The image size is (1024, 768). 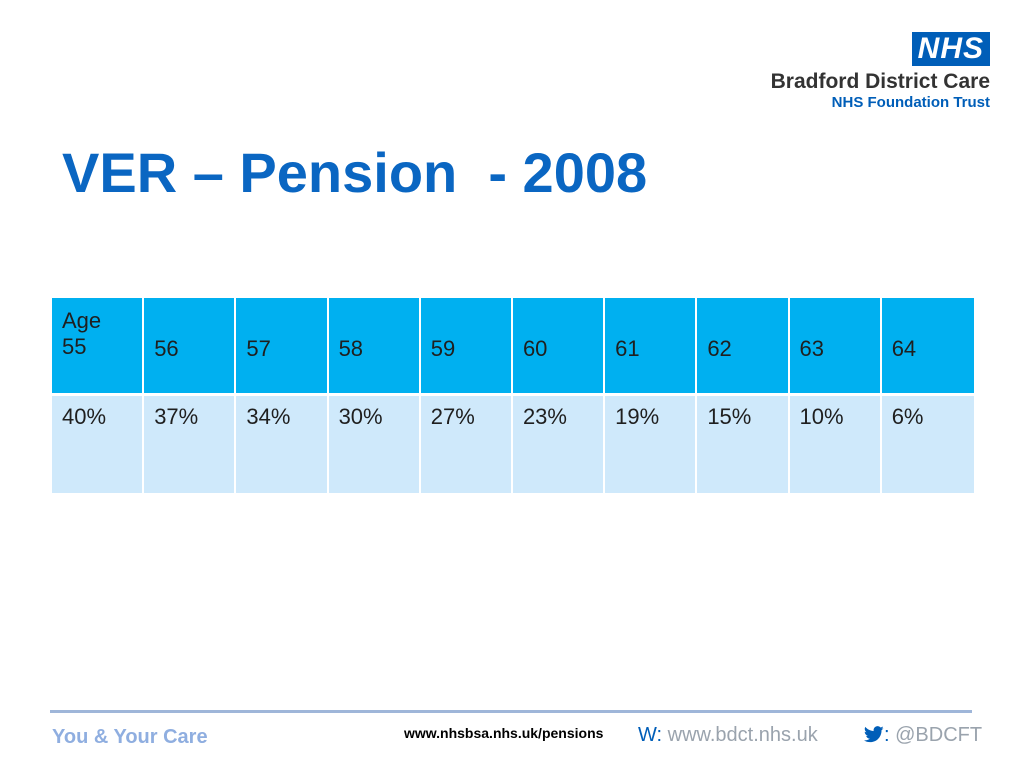 What do you see at coordinates (282, 444) in the screenshot?
I see `table-cell-percentage: 34%` at bounding box center [282, 444].